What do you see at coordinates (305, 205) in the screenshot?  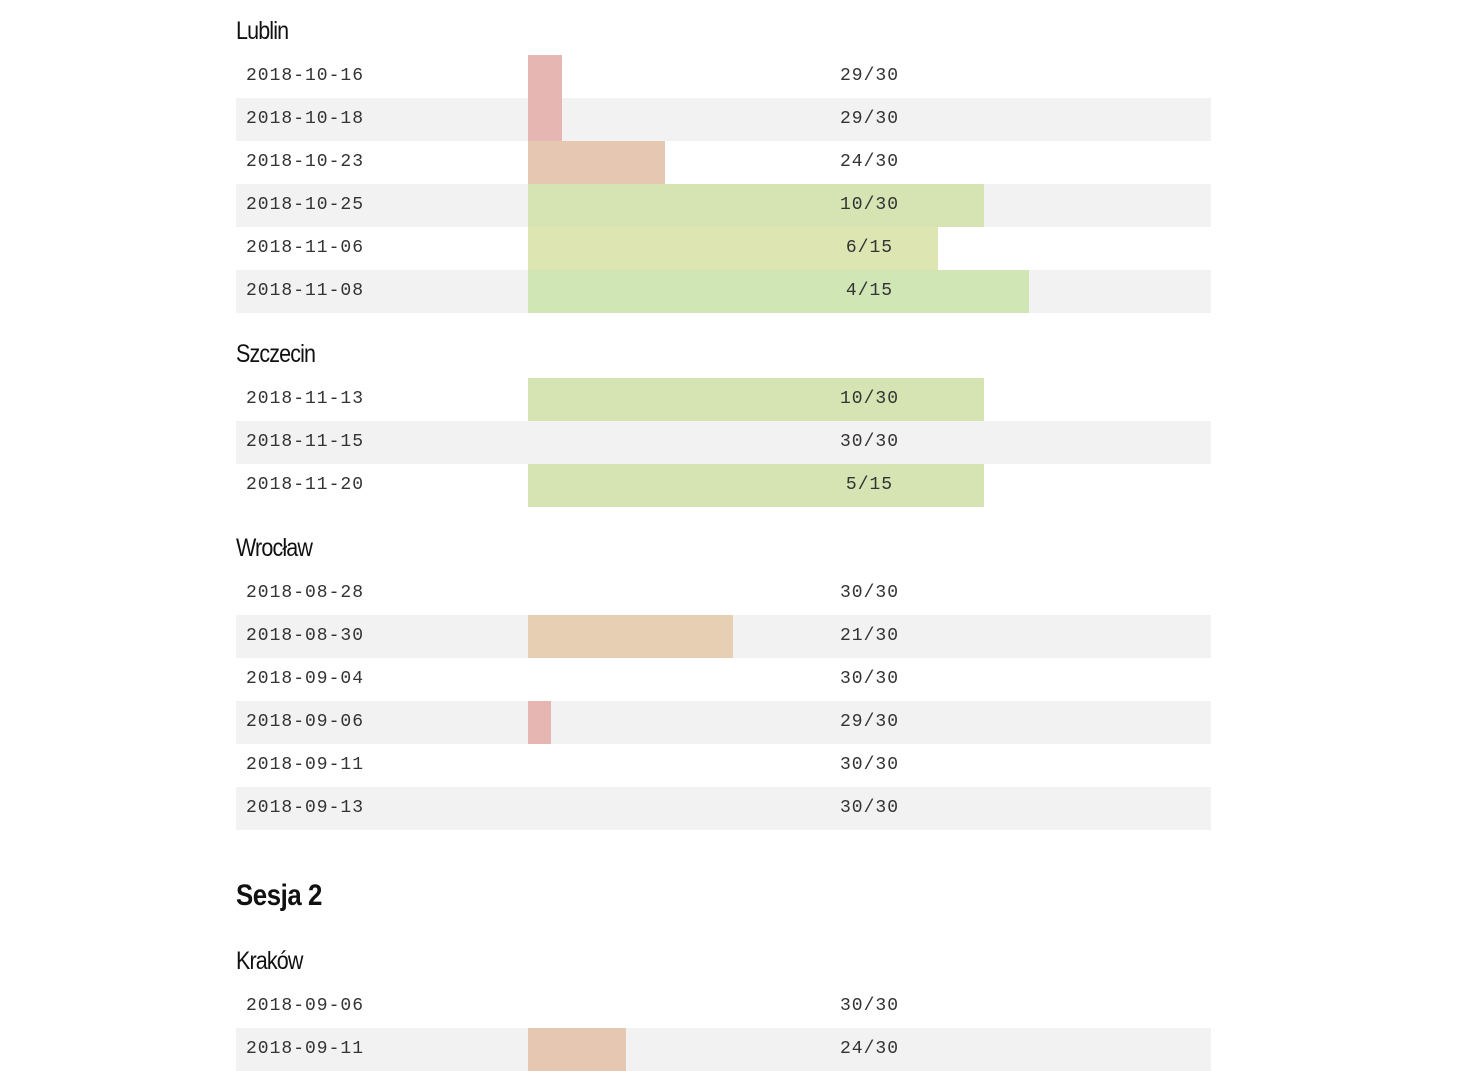 I see `row-date: 2018-10-25` at bounding box center [305, 205].